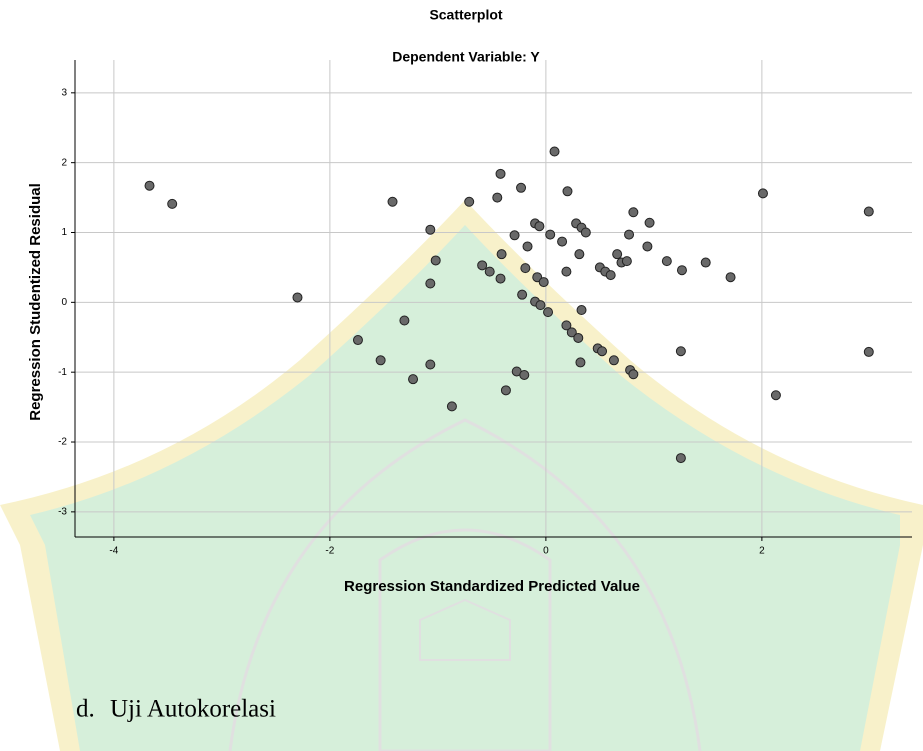 This screenshot has height=751, width=923. What do you see at coordinates (329, 551) in the screenshot?
I see `x-tick-label: -2` at bounding box center [329, 551].